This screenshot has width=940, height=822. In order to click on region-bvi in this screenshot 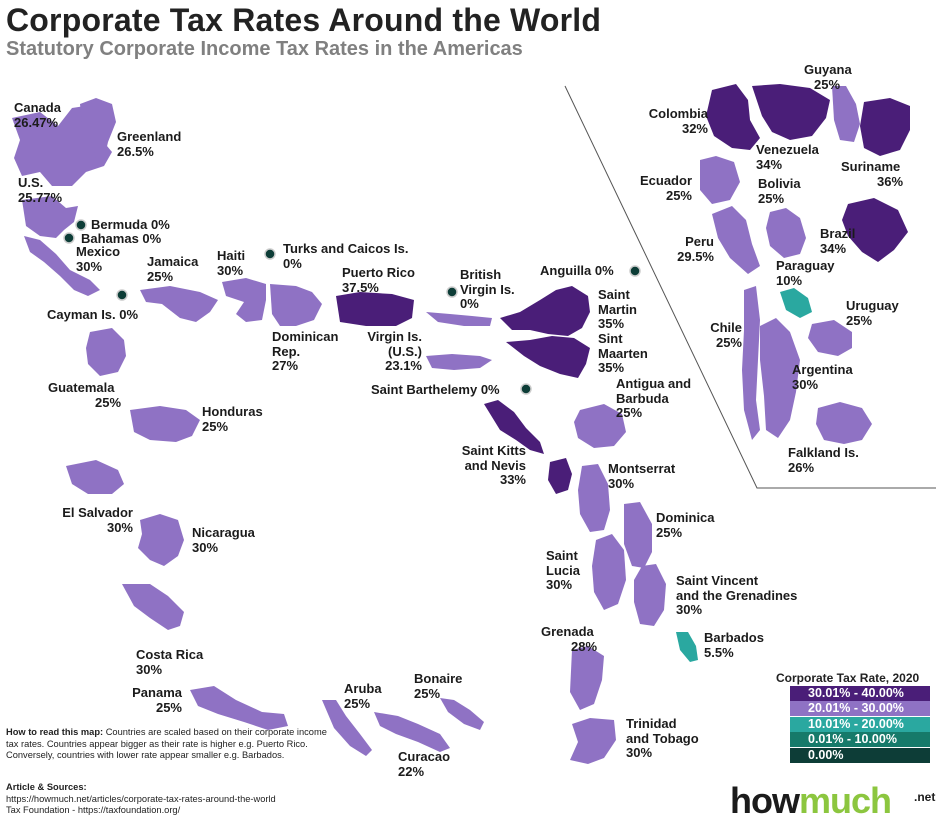, I will do `click(459, 319)`.